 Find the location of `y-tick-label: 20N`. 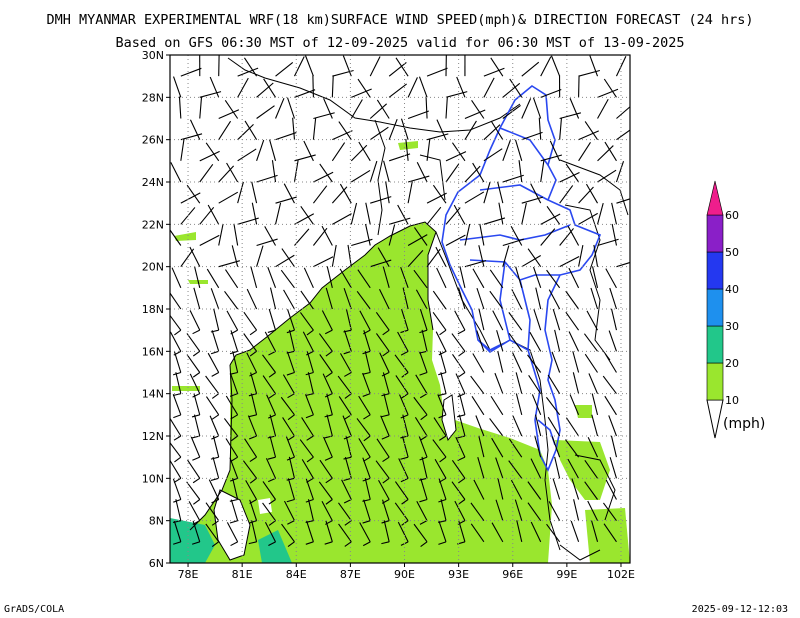

y-tick-label: 20N is located at coordinates (153, 267).